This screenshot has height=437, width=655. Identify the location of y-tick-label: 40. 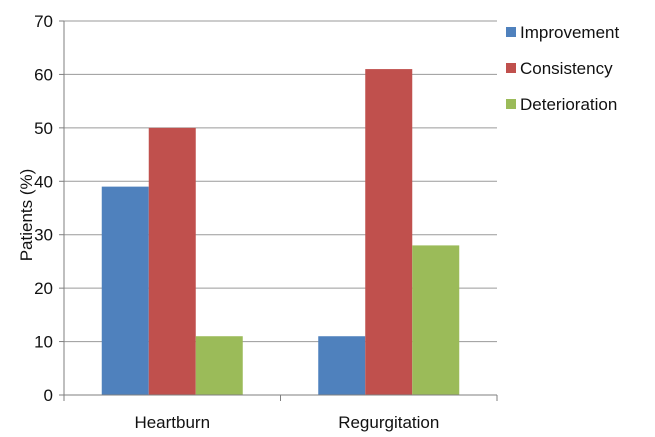
(43, 181).